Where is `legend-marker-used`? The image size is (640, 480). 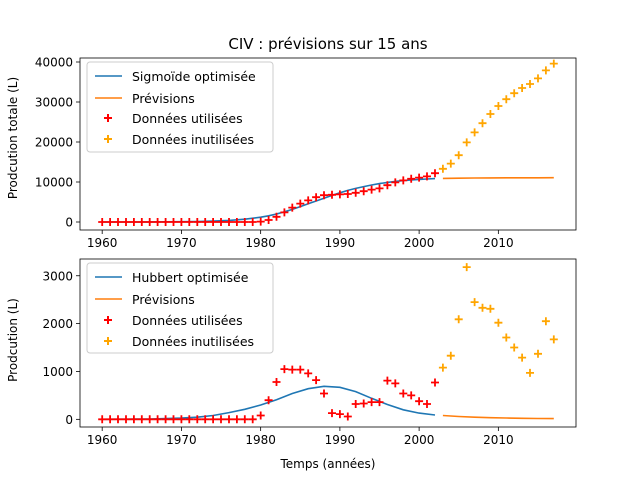 legend-marker-used is located at coordinates (108, 320).